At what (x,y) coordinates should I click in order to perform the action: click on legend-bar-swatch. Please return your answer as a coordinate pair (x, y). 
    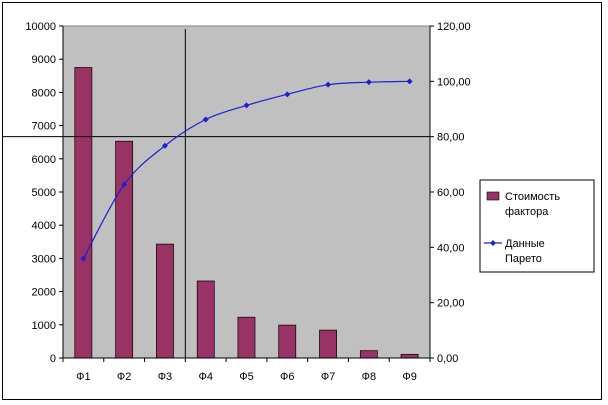
    Looking at the image, I should click on (493, 196).